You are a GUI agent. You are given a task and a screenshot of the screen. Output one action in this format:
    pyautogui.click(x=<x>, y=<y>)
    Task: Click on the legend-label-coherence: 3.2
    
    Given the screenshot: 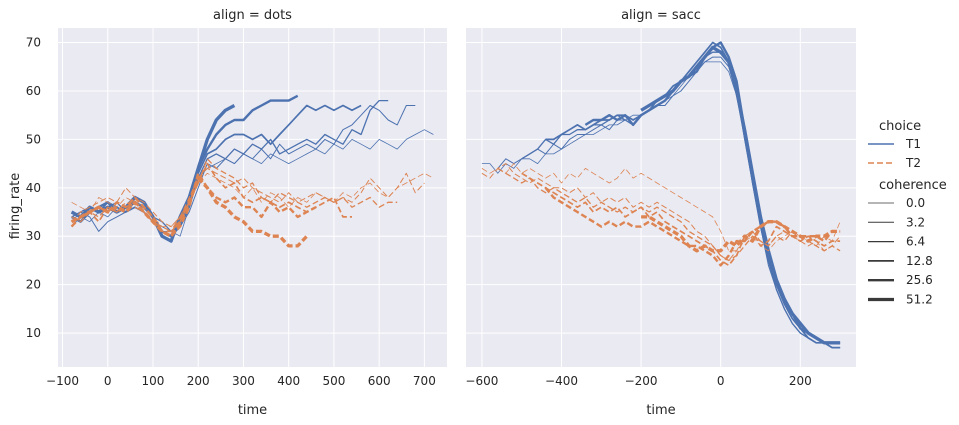 What is the action you would take?
    pyautogui.click(x=915, y=222)
    